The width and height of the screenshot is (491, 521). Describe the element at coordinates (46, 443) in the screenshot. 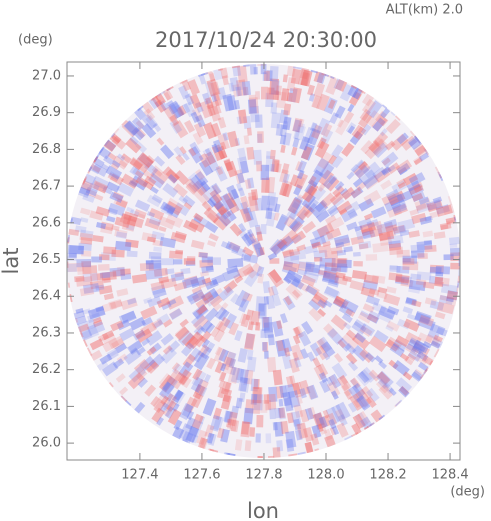

I see `y-tick-label: 26.0` at that location.